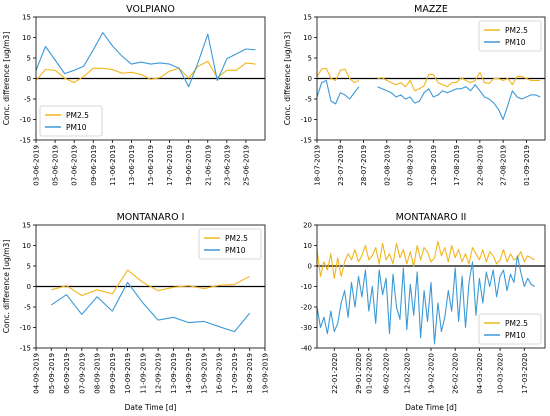  I want to click on x-tick-label: 13-09-2019, so click(174, 373).